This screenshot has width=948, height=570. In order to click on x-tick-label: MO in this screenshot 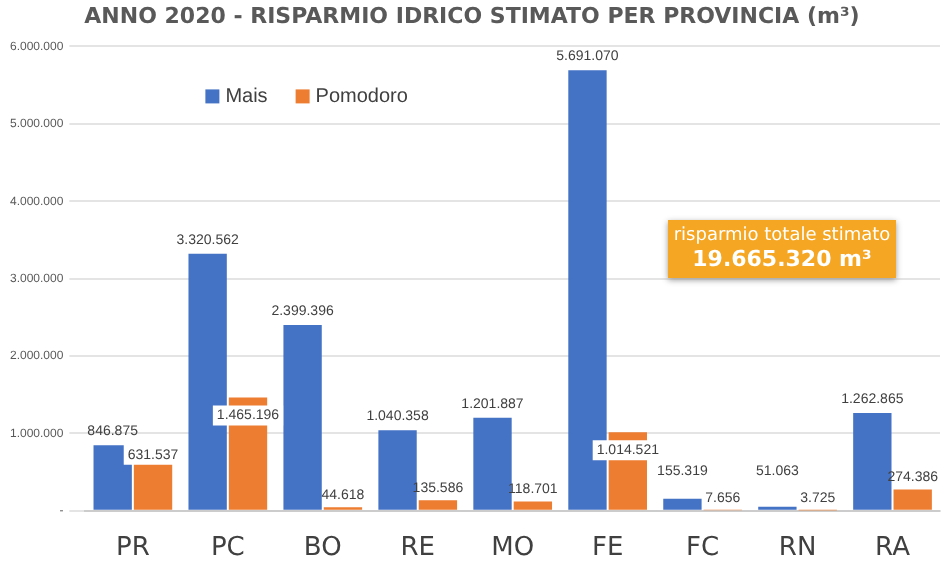, I will do `click(513, 548)`.